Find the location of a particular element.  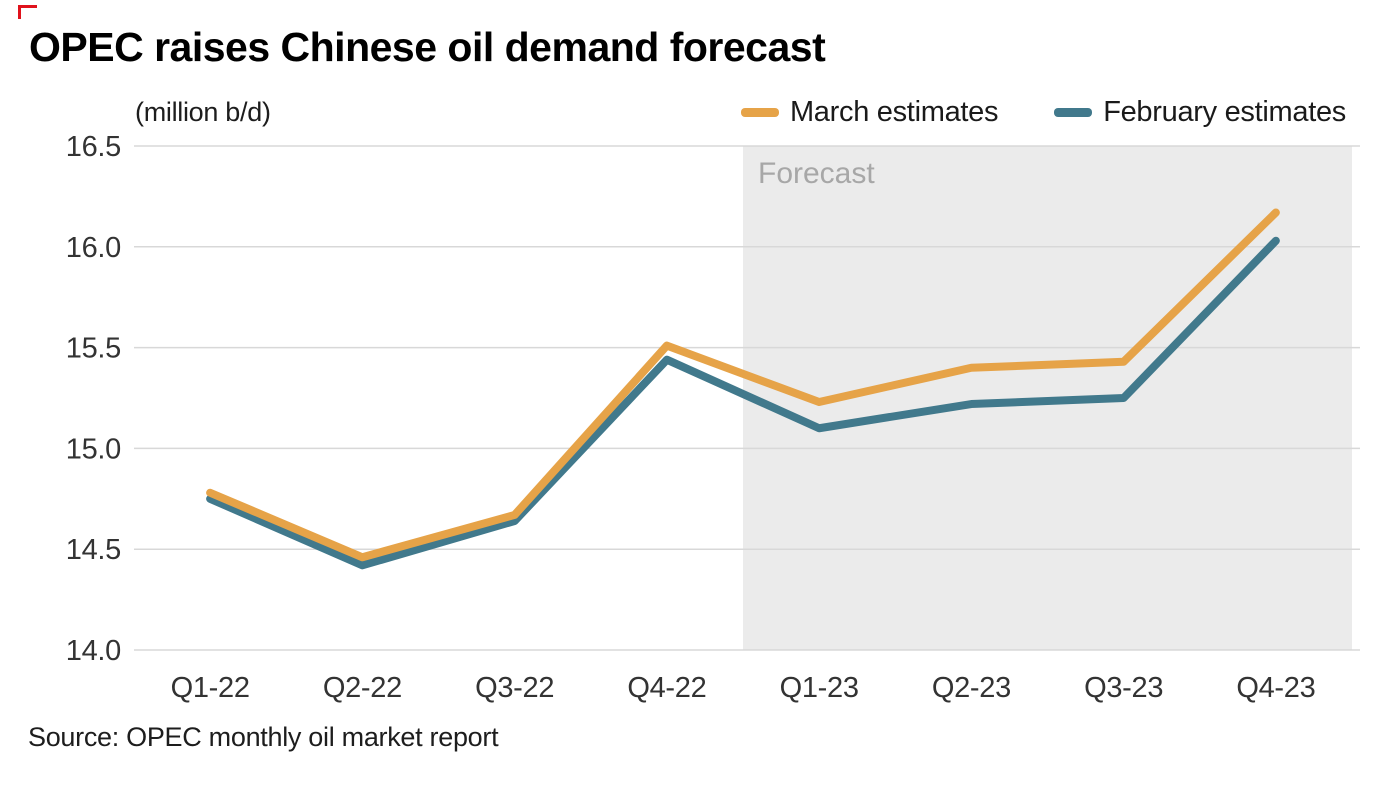

x-tick-label: Q3-22 is located at coordinates (514, 688).